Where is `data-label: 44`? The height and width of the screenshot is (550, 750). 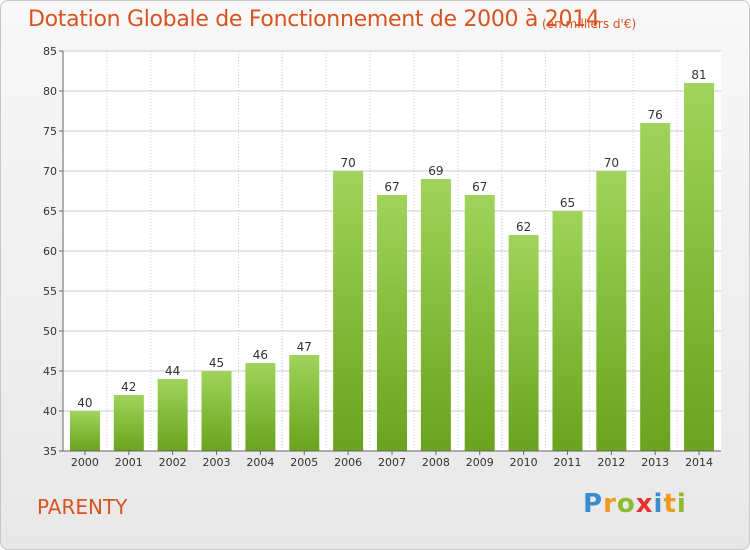 data-label: 44 is located at coordinates (172, 371).